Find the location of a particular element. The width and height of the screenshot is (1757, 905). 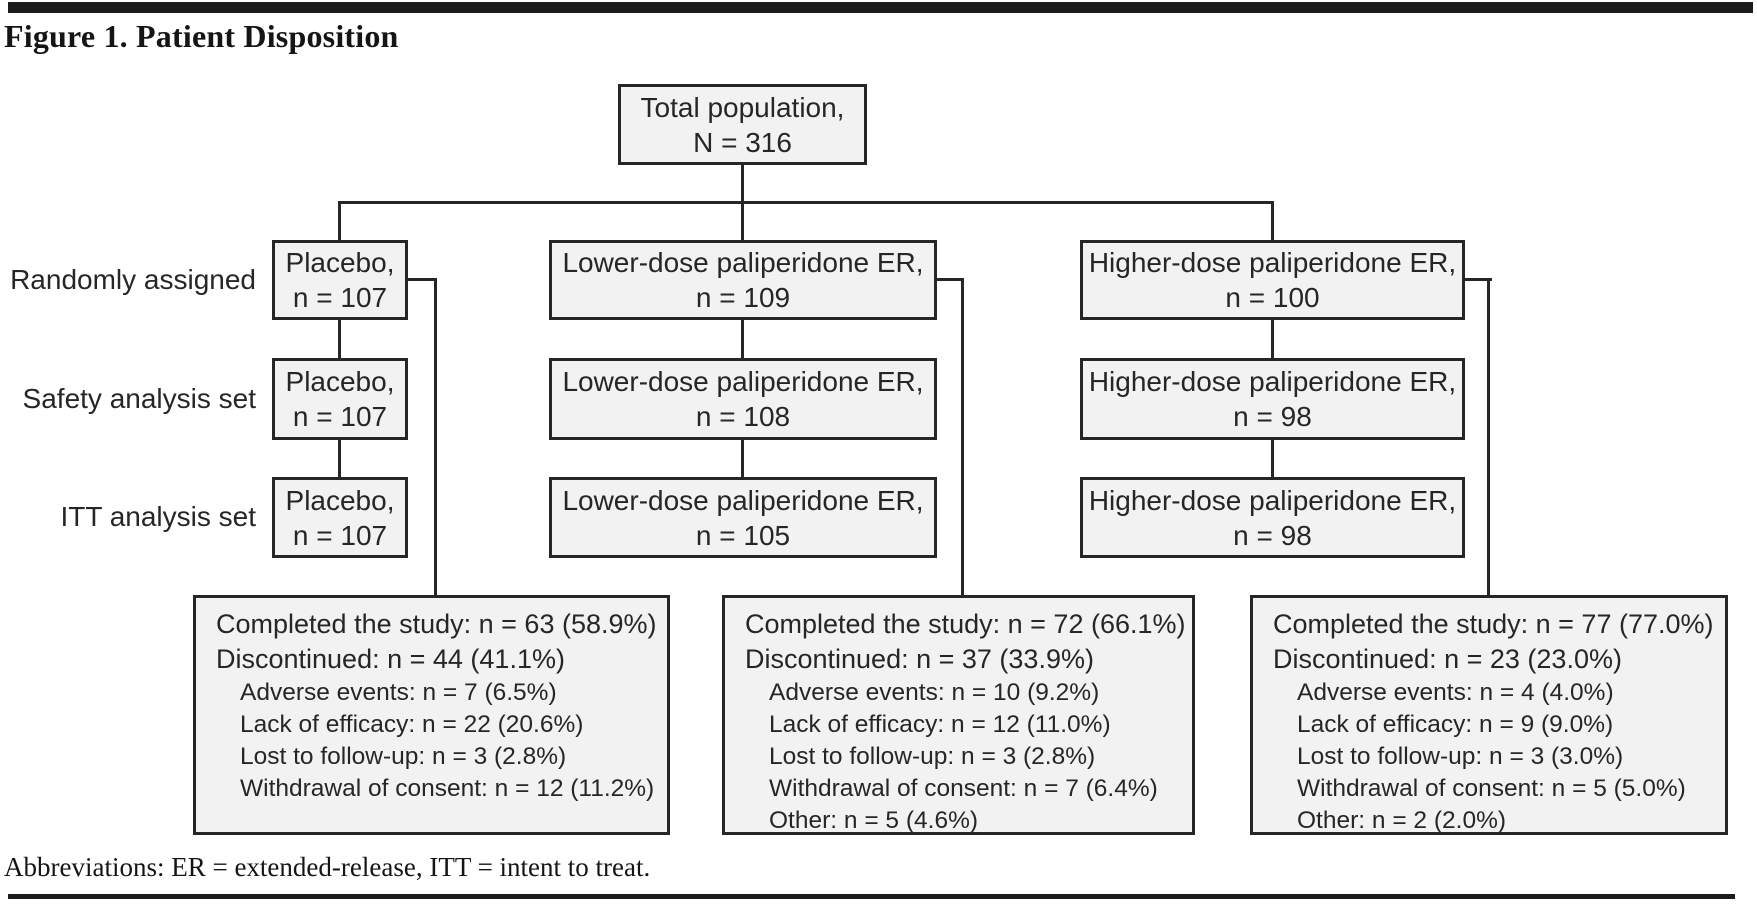

reason-withdrawal-of-consent: Withdrawal of consent: n = 12 (11.2%) is located at coordinates (447, 788).